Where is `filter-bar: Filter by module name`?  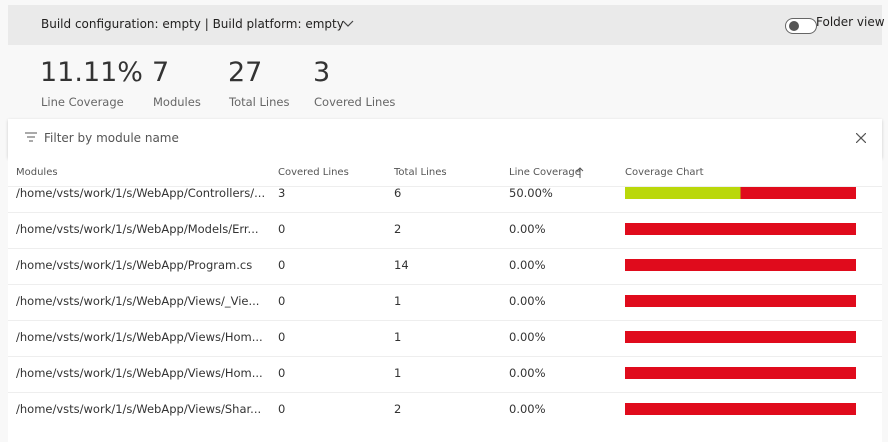
filter-bar: Filter by module name is located at coordinates (445, 138).